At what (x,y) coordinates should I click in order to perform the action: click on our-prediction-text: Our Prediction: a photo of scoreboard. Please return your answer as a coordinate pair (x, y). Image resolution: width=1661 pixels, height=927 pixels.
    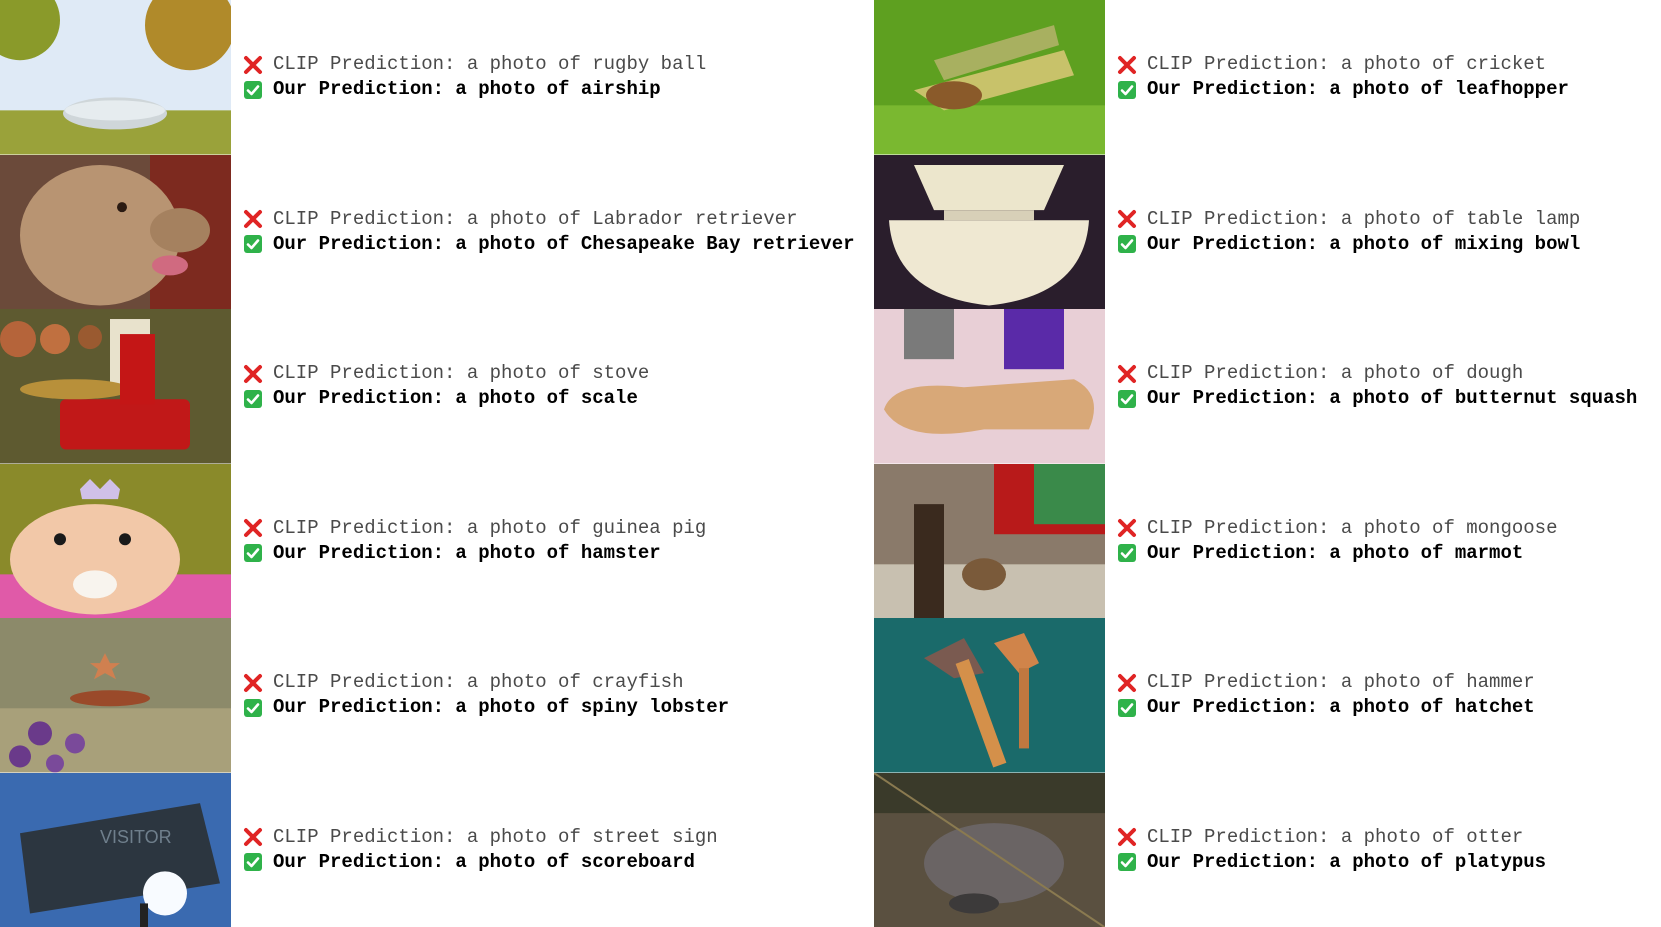
    Looking at the image, I should click on (484, 861).